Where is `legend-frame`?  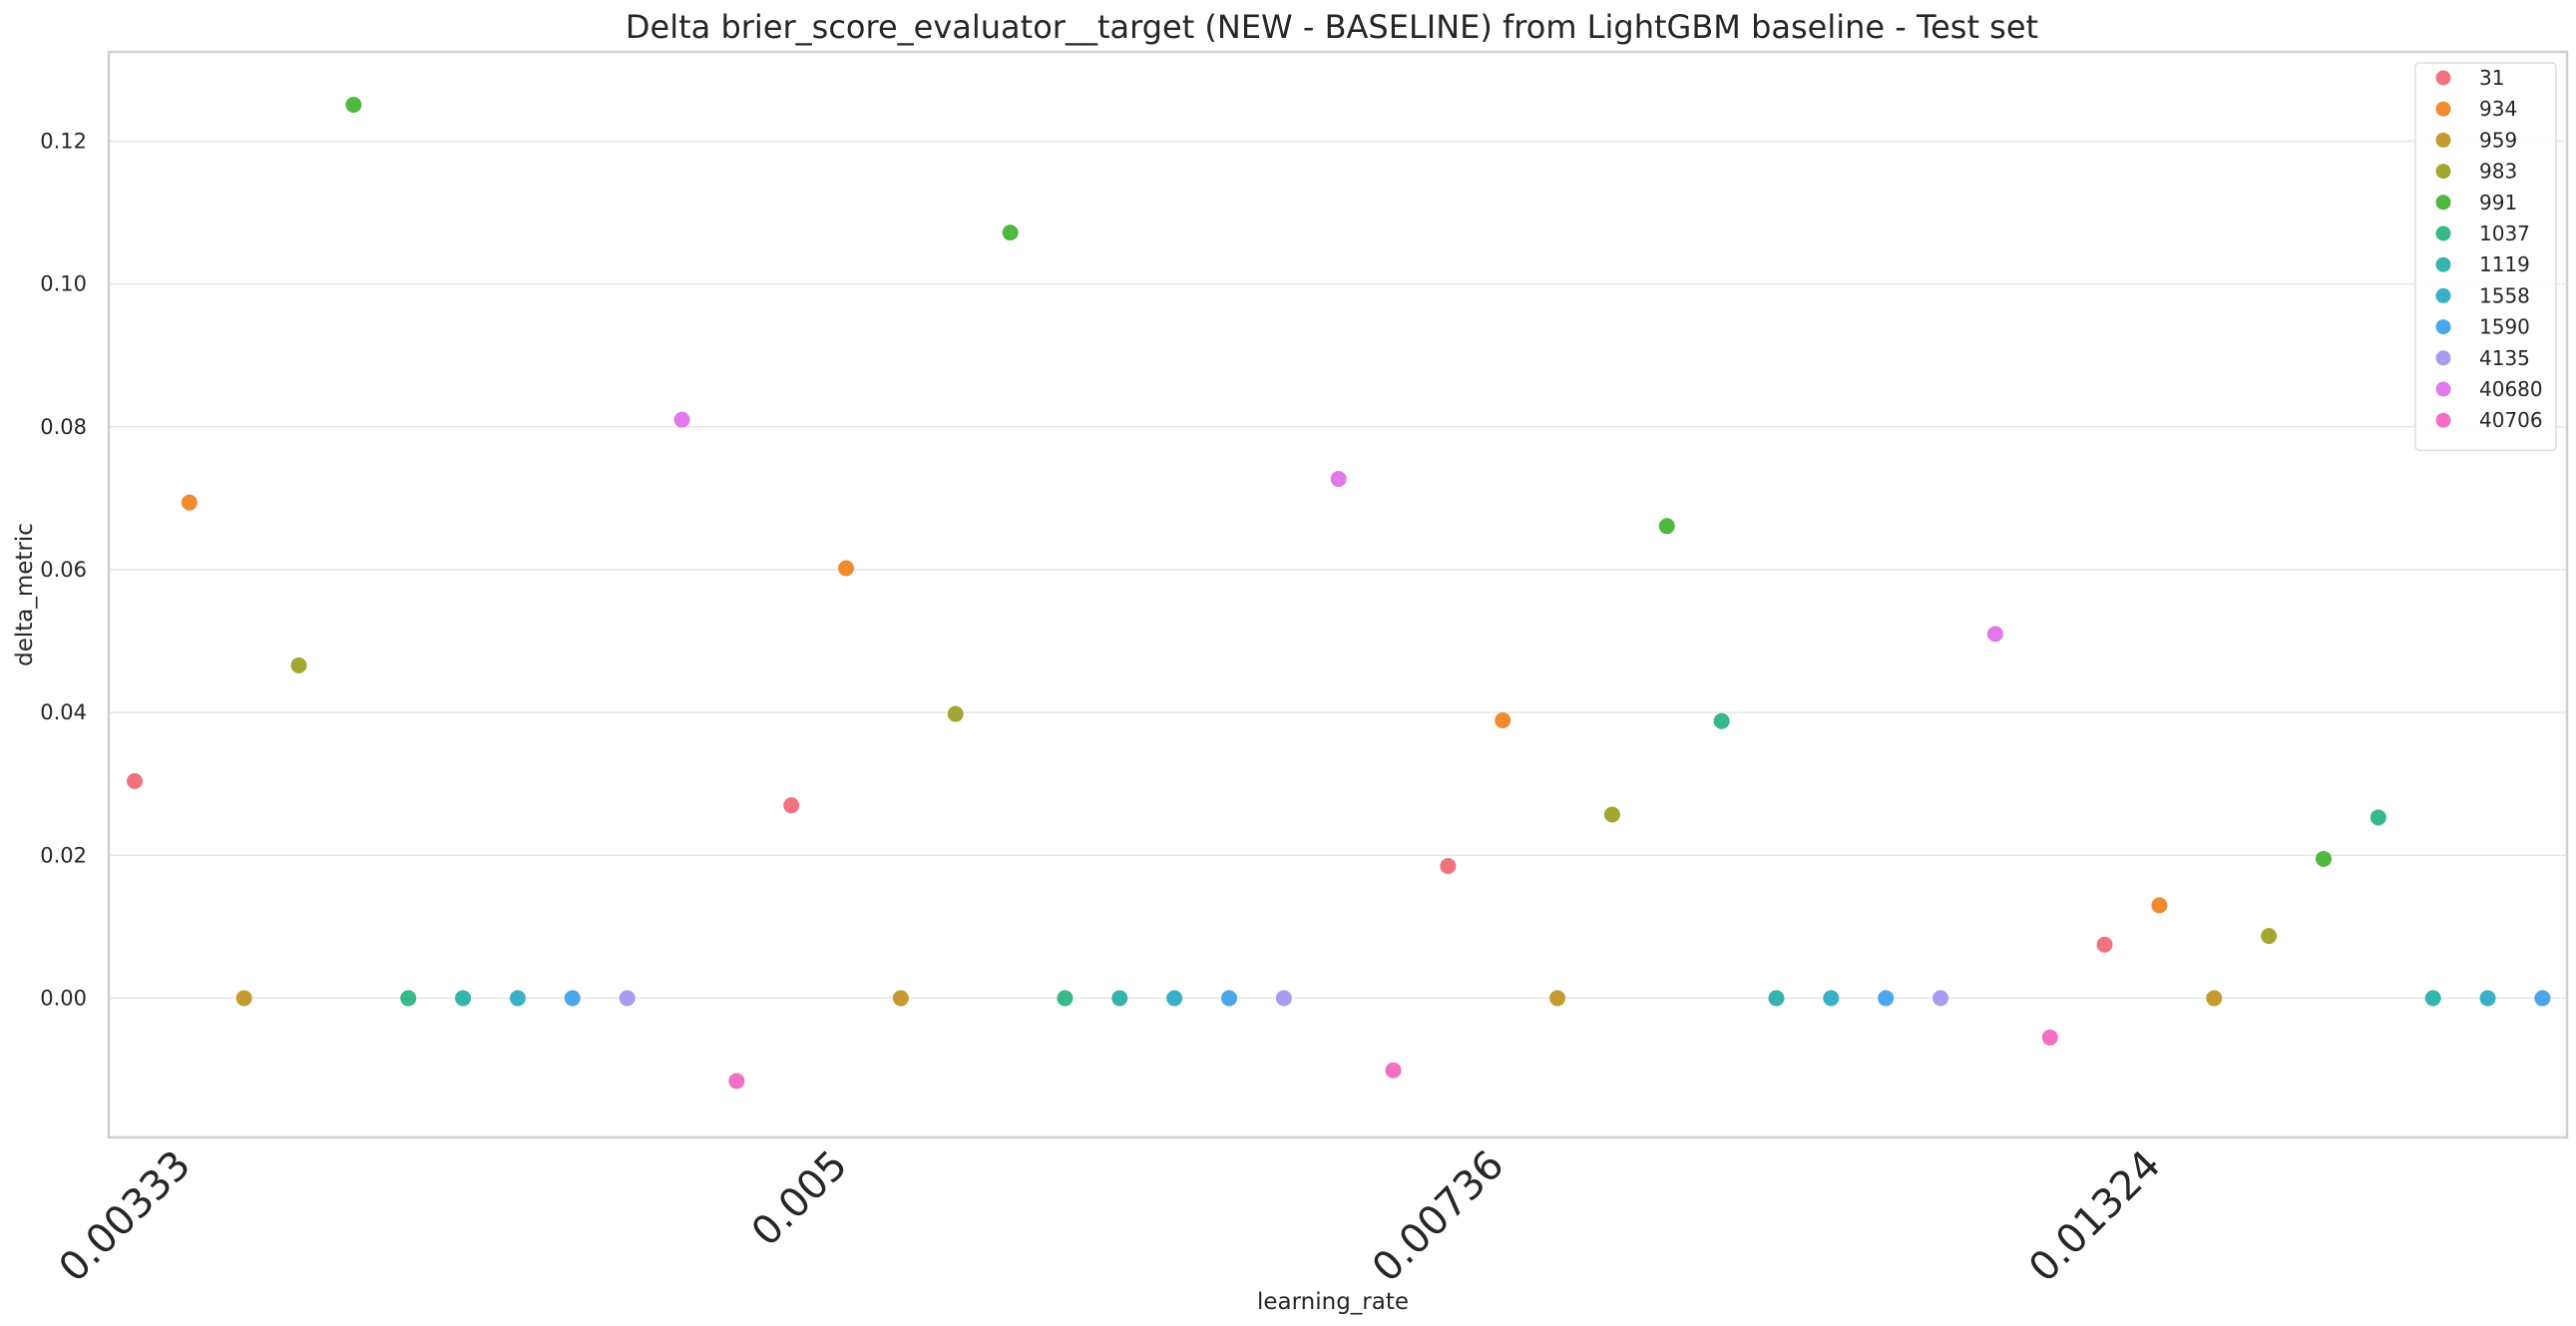 legend-frame is located at coordinates (2485, 257).